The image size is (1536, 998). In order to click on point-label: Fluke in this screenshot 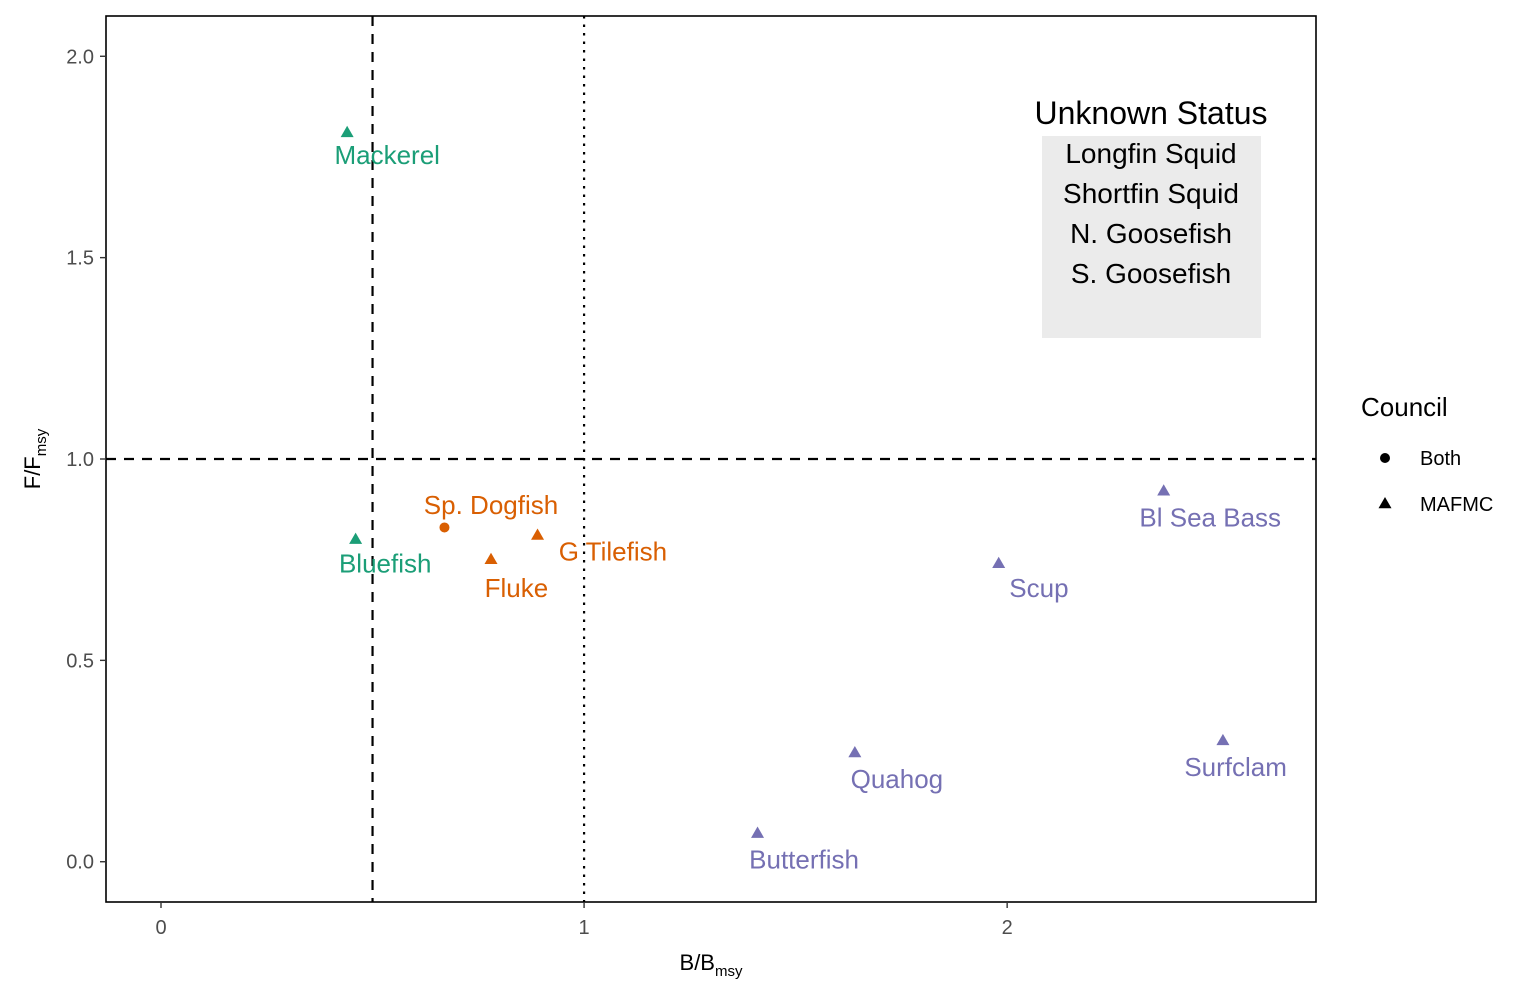, I will do `click(517, 588)`.